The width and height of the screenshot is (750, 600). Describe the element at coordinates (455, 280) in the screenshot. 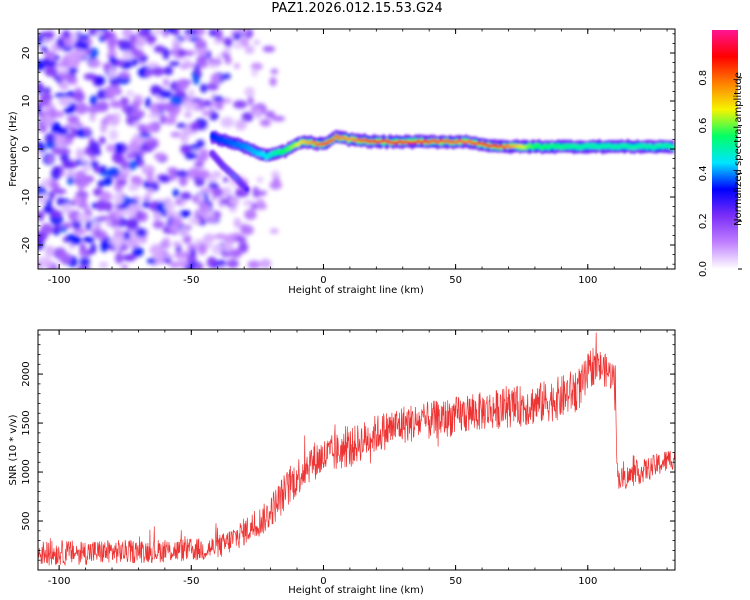

I see `heatmap-xtick-label: 50` at that location.